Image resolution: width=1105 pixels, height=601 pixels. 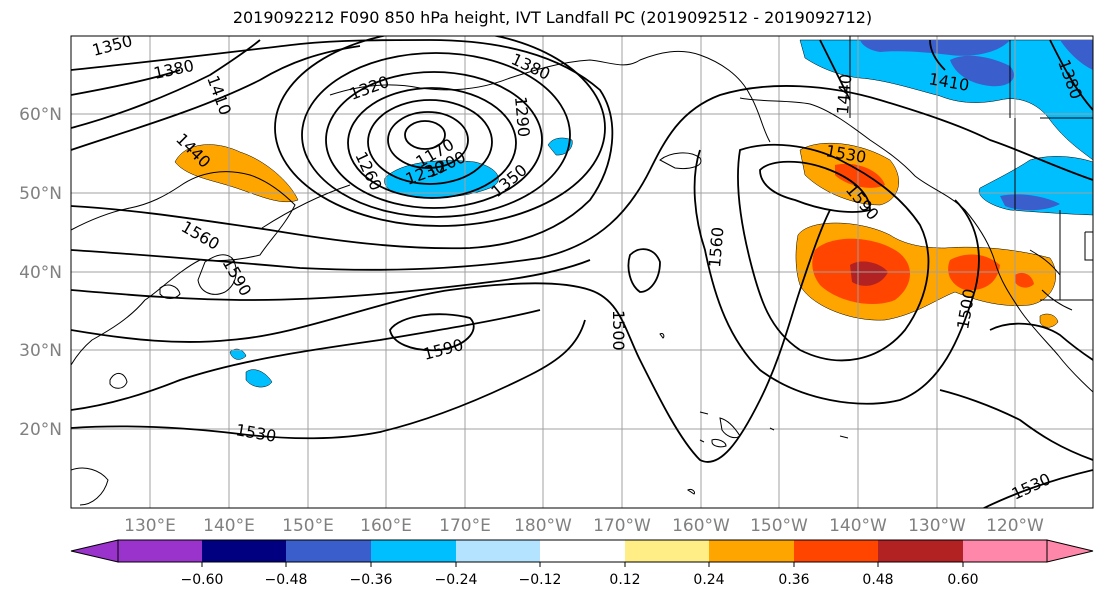 I want to click on lon-tick-label: 160°W, so click(x=701, y=526).